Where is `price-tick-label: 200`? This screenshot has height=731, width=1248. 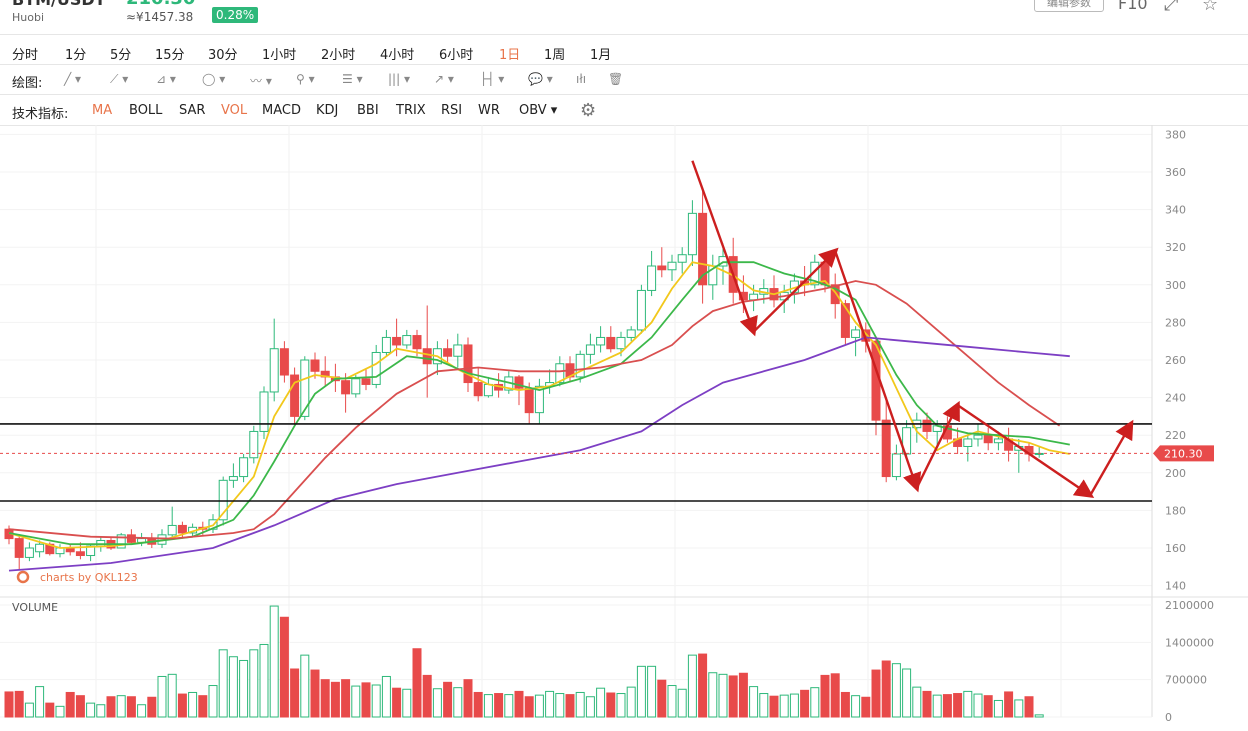 price-tick-label: 200 is located at coordinates (1175, 473).